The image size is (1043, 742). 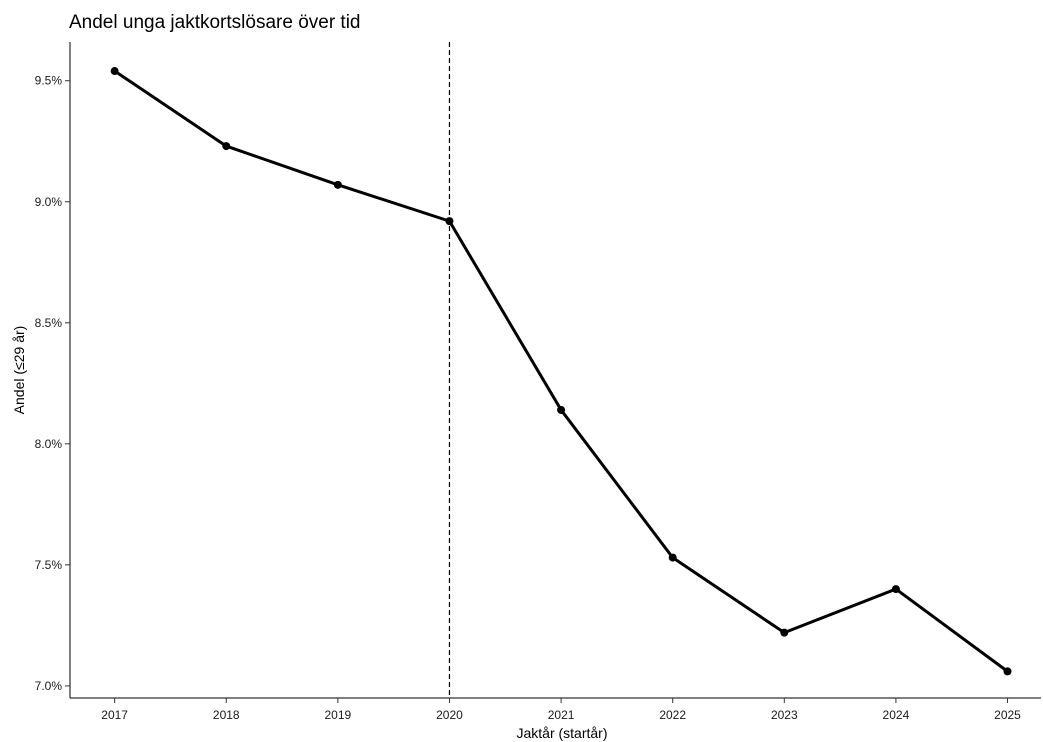 What do you see at coordinates (49, 444) in the screenshot?
I see `y-tick-label: 8.0%` at bounding box center [49, 444].